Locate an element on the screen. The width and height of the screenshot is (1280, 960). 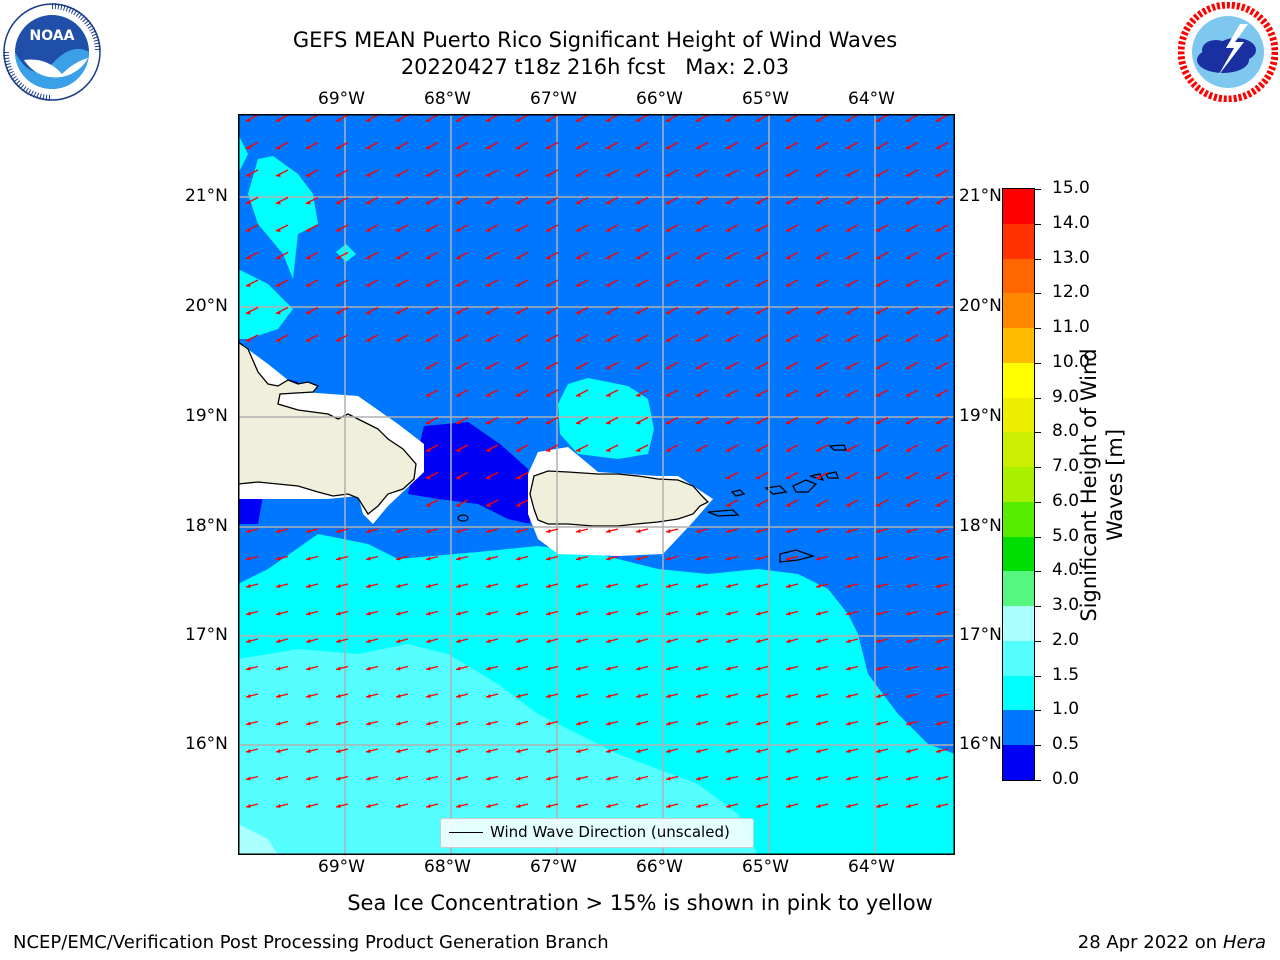
noaa-logo-icon: NOAA is located at coordinates (52, 52).